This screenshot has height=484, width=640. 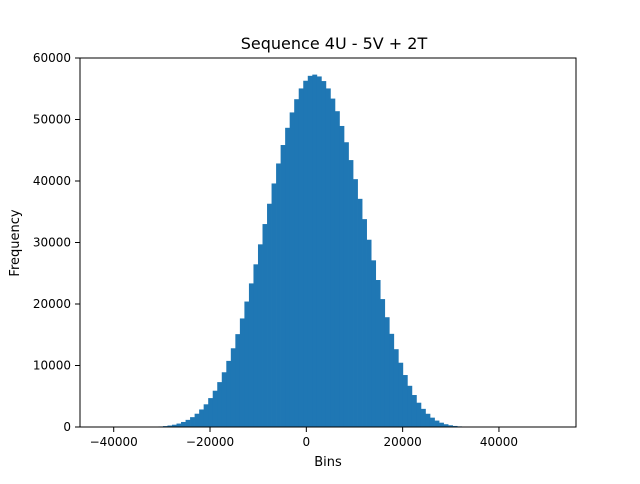 What do you see at coordinates (52, 243) in the screenshot?
I see `y-tick-label: 30000` at bounding box center [52, 243].